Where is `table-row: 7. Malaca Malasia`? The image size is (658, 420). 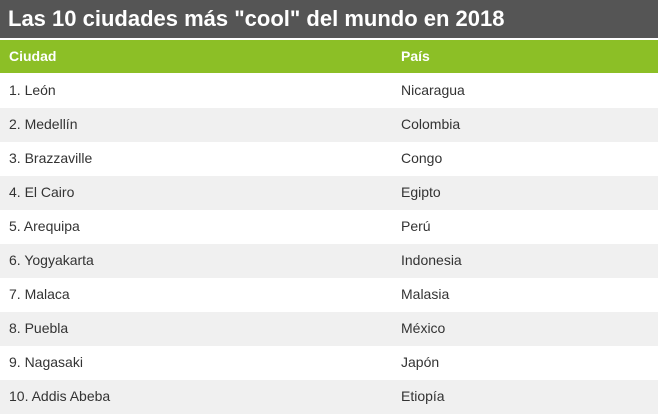 table-row: 7. Malaca Malasia is located at coordinates (329, 295).